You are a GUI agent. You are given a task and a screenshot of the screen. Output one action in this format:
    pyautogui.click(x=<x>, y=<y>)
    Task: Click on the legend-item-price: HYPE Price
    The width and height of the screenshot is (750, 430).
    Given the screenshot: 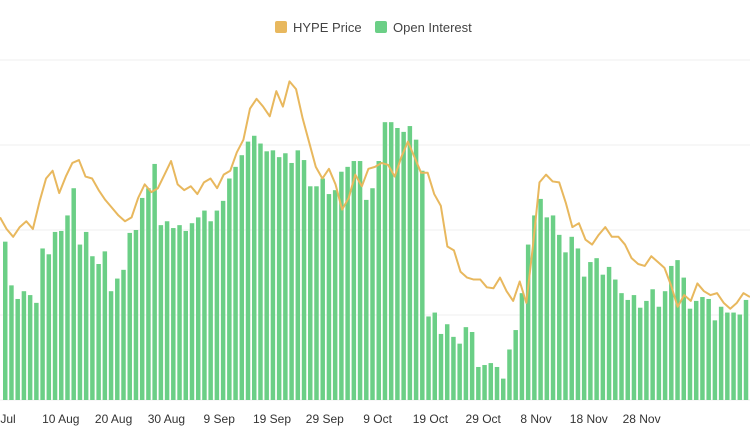 What is the action you would take?
    pyautogui.click(x=318, y=27)
    